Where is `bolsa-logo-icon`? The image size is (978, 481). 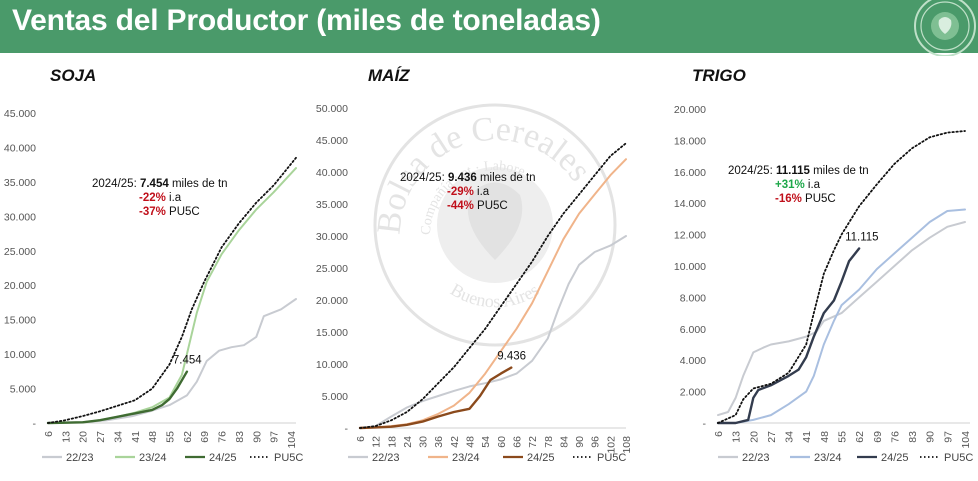
bolsa-logo-icon is located at coordinates (945, 28).